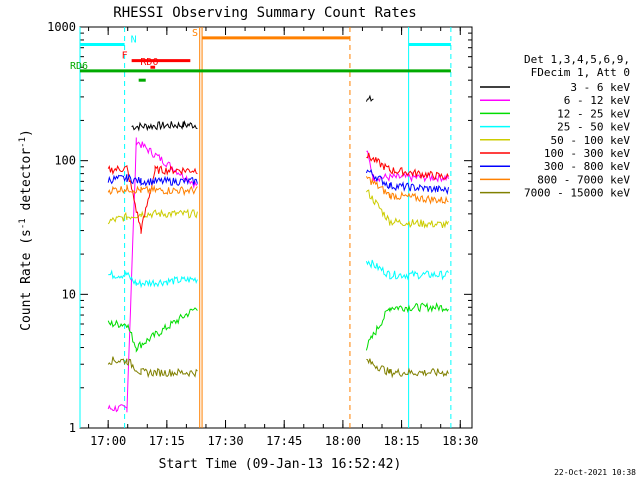 This screenshot has height=480, width=640. What do you see at coordinates (264, 13) in the screenshot?
I see `chart-title: RHESSI Observing Summary Count Rates` at bounding box center [264, 13].